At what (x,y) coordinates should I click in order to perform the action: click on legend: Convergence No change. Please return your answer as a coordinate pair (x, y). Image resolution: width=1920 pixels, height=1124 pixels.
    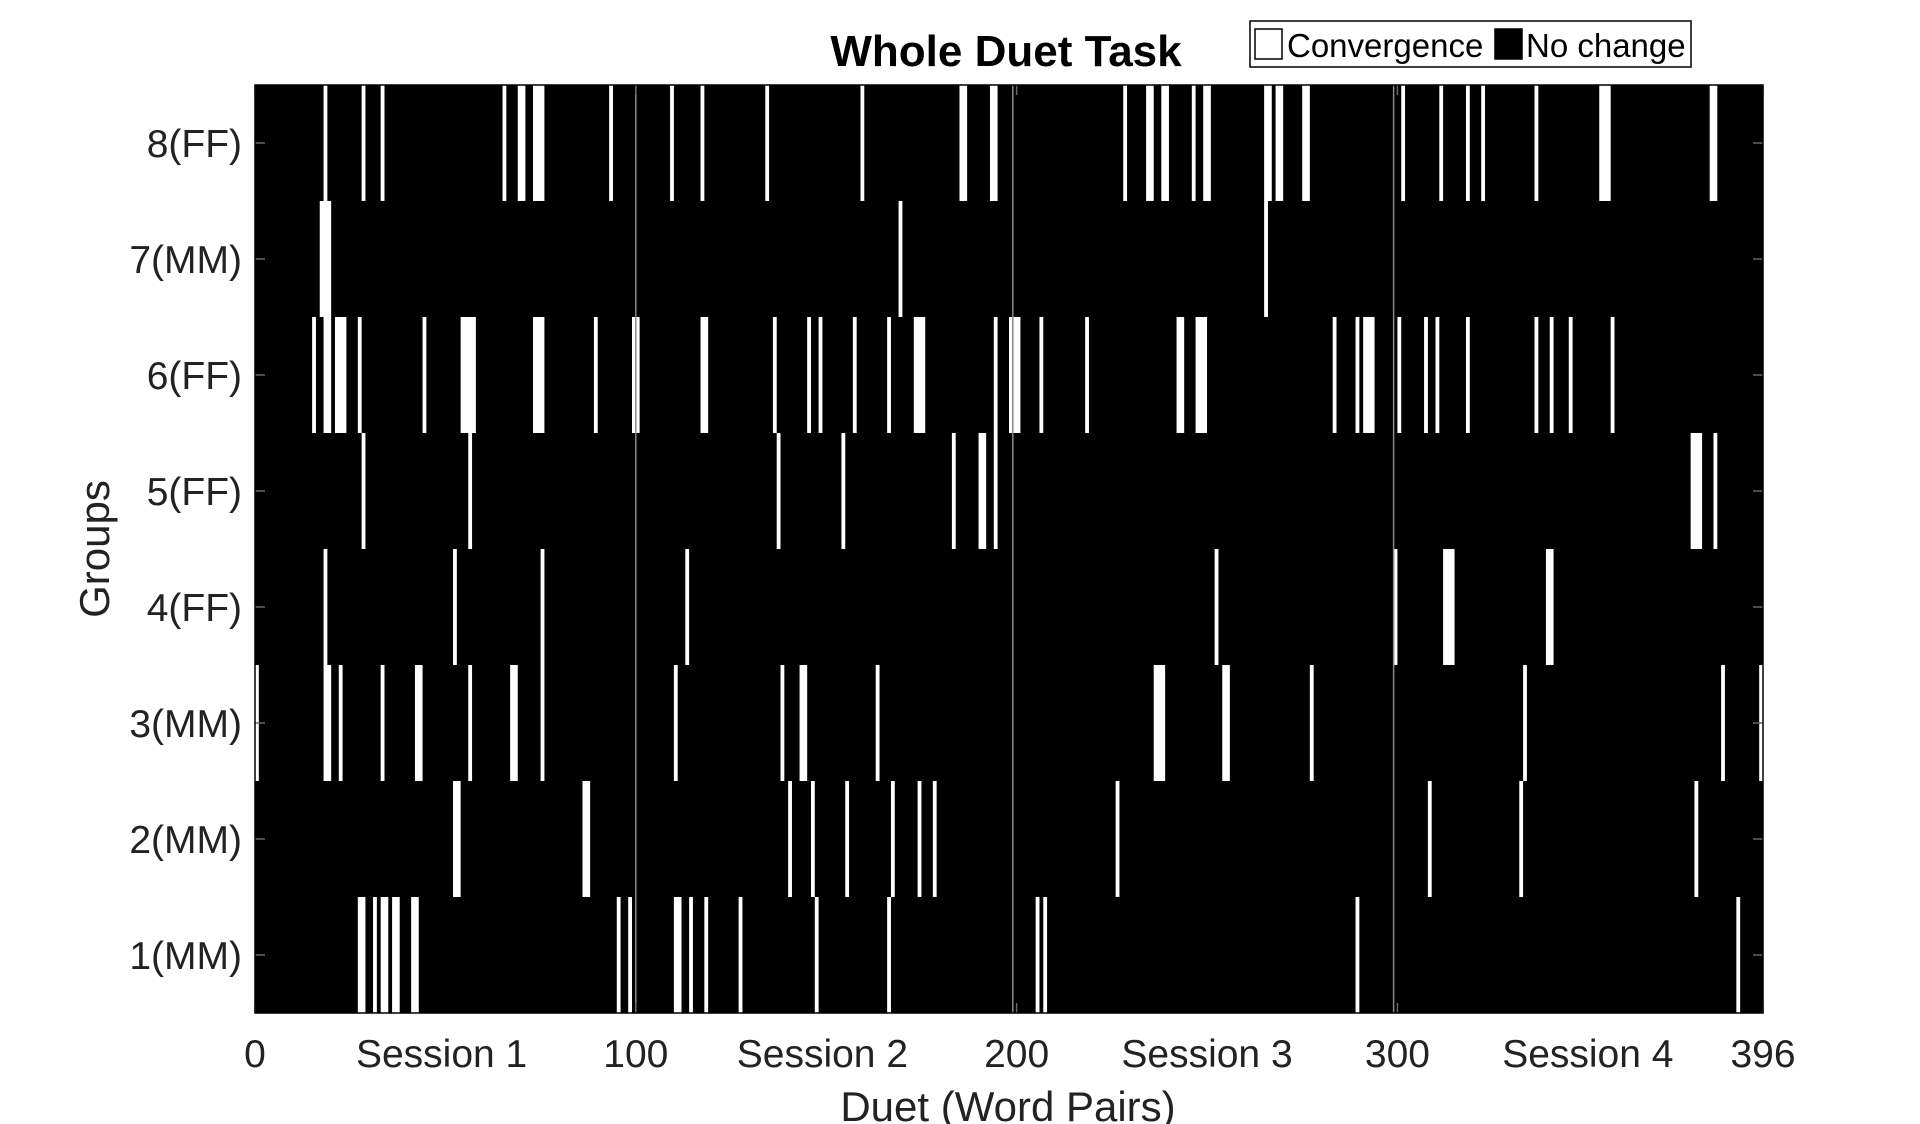
    Looking at the image, I should click on (1470, 44).